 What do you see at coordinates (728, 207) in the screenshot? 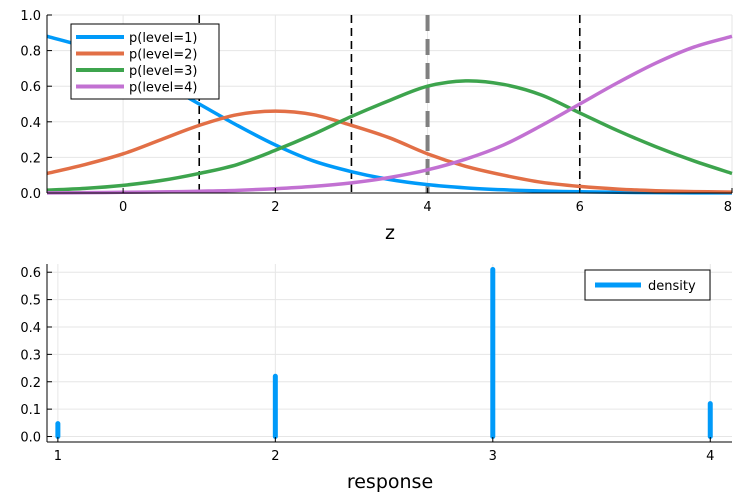
I see `top-x-tick-label-4: 8` at bounding box center [728, 207].